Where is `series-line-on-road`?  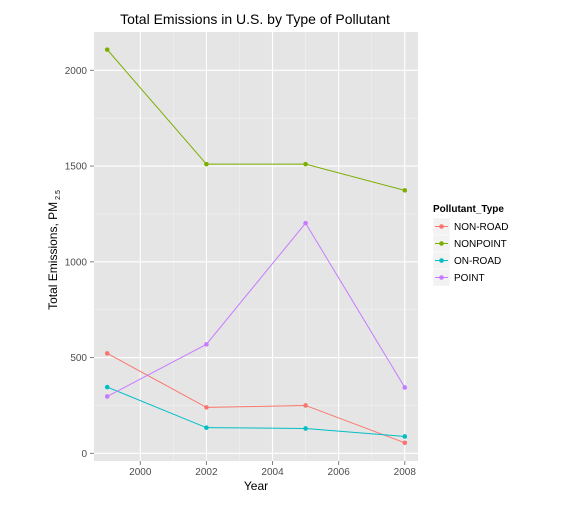 series-line-on-road is located at coordinates (256, 411).